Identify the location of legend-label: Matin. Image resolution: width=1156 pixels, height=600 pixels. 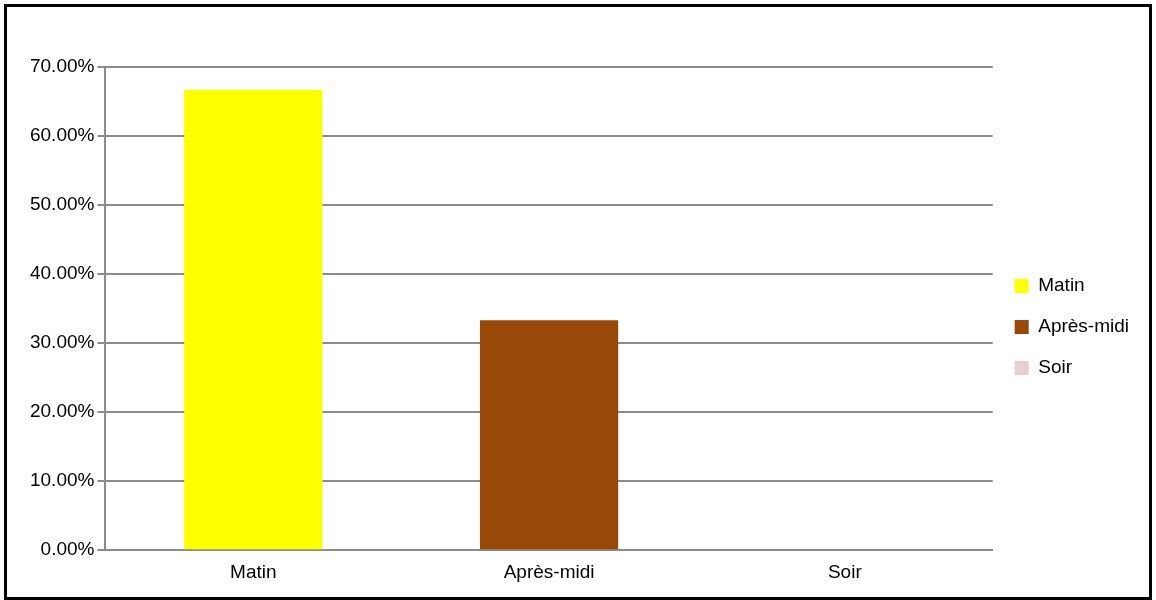
(1061, 285).